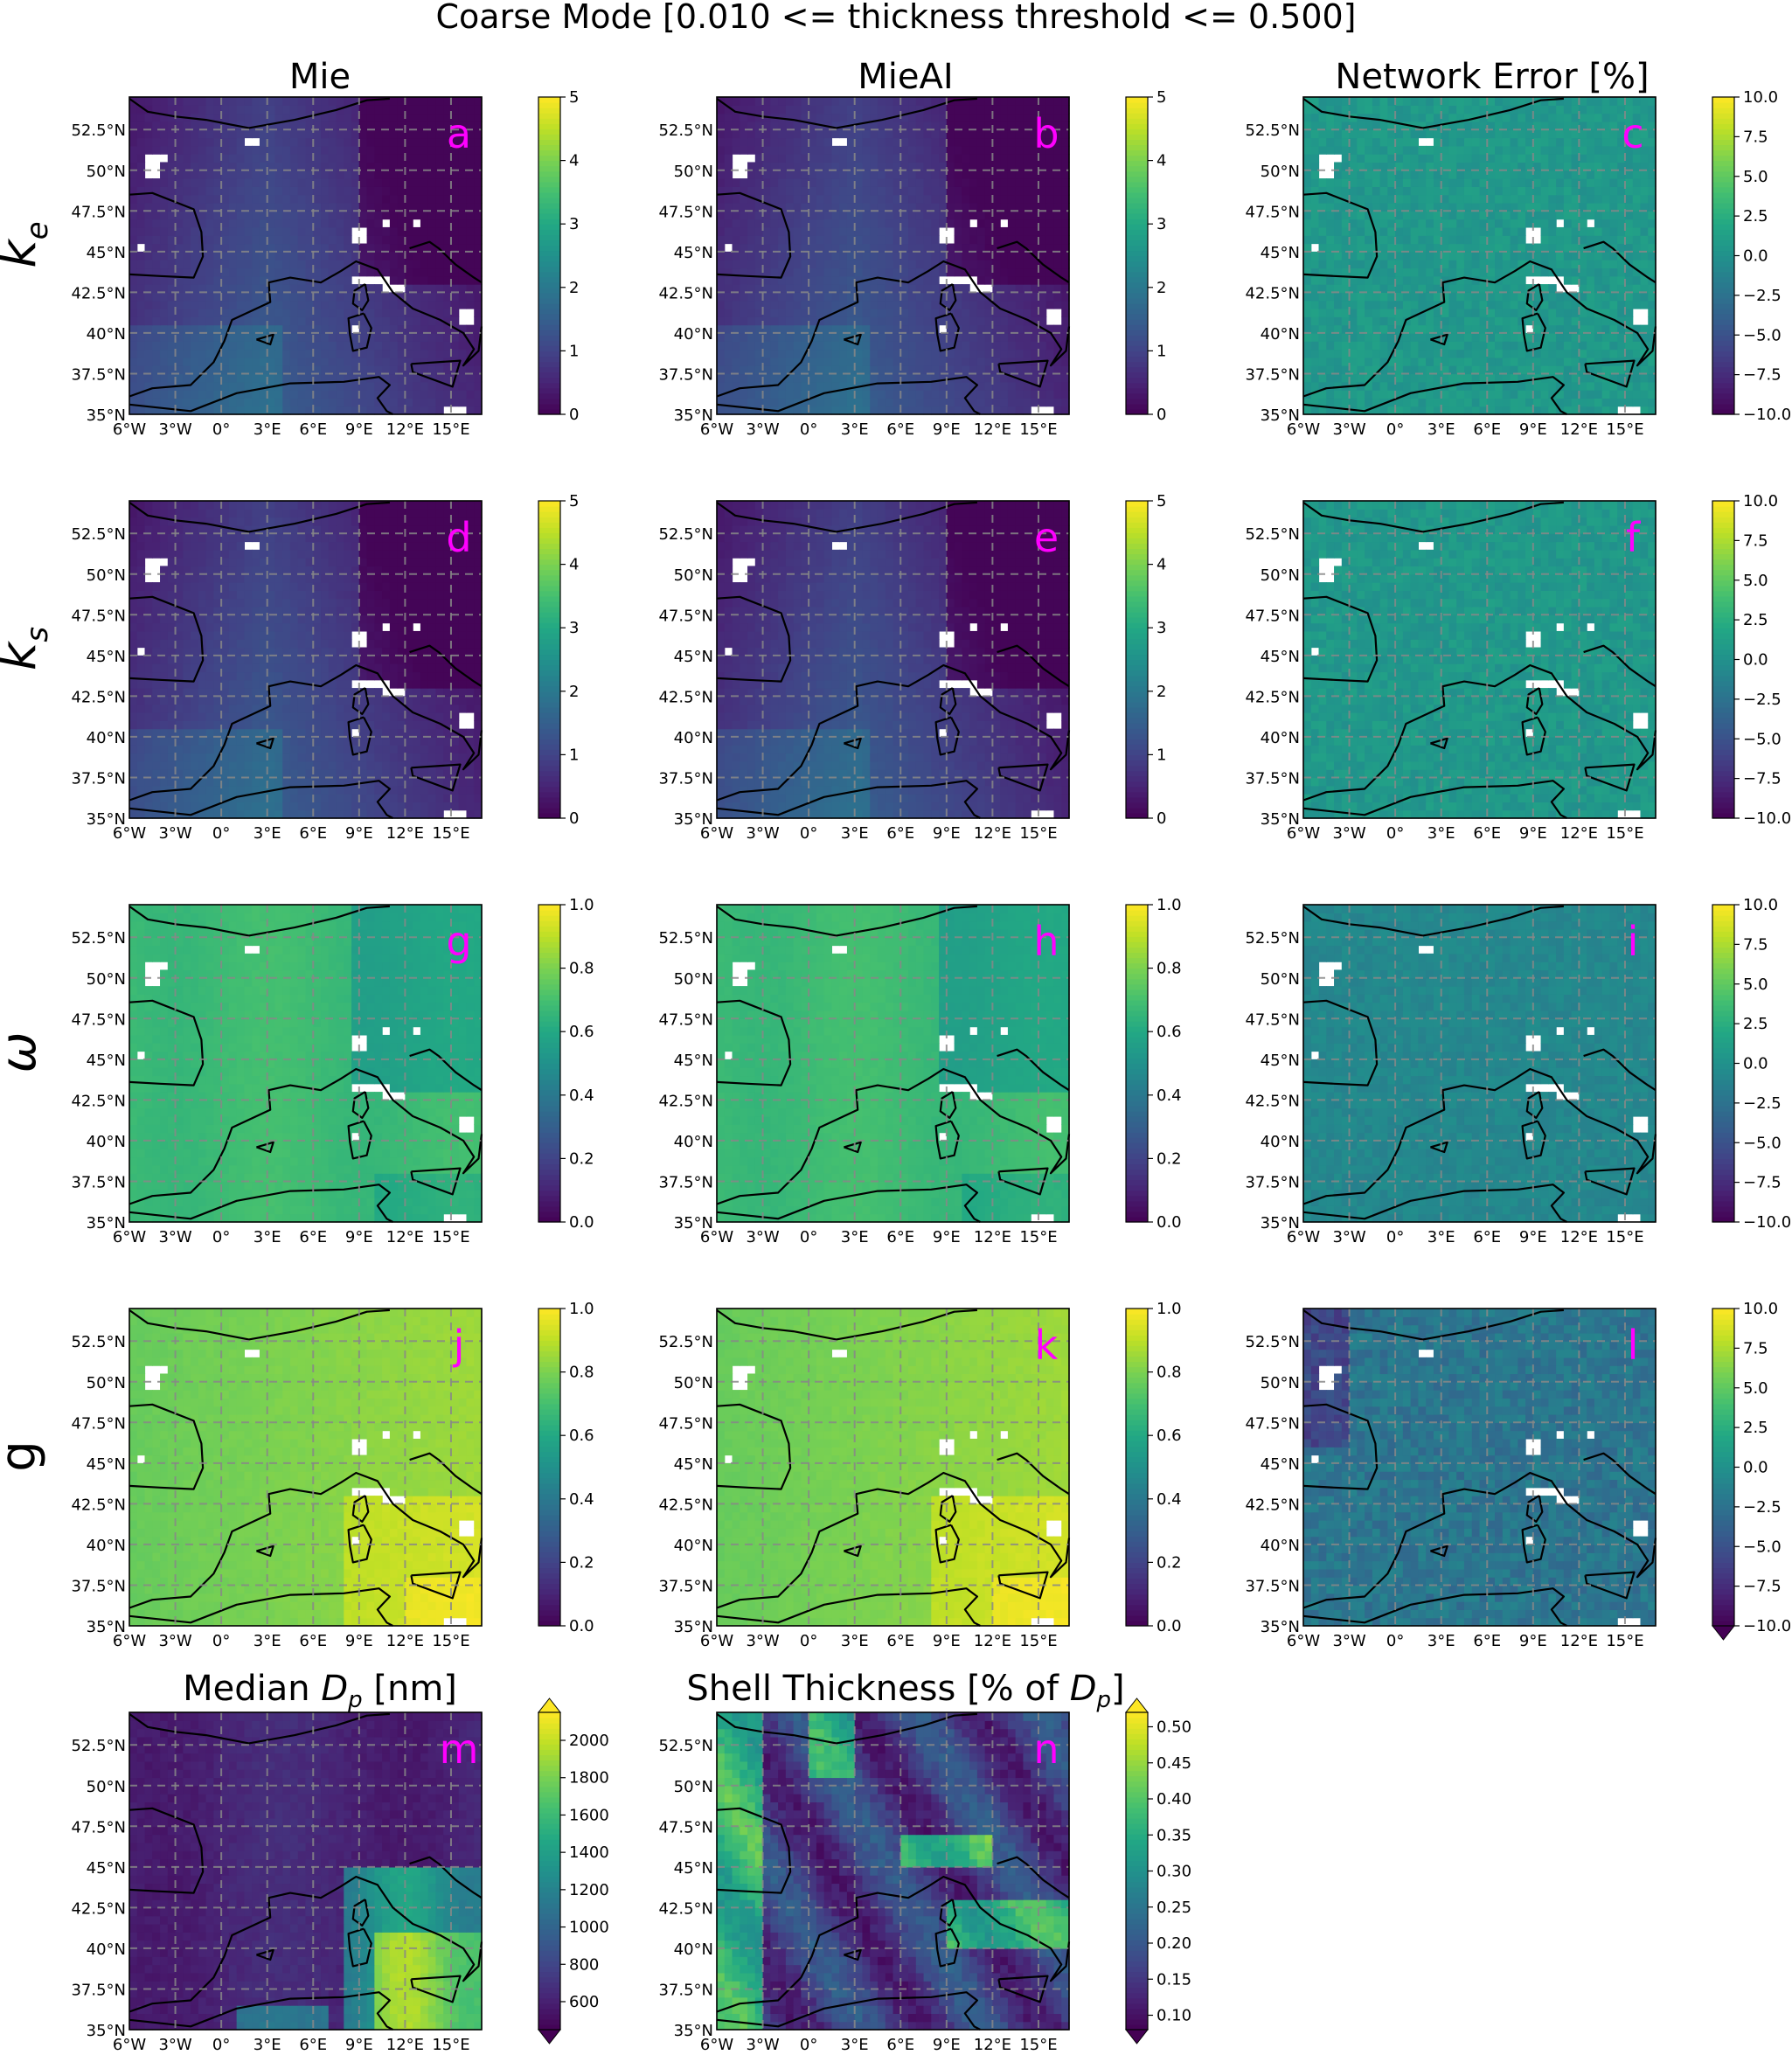 The height and width of the screenshot is (2055, 1792). Describe the element at coordinates (574, 161) in the screenshot. I see `colorbar-tick-label: 4` at that location.